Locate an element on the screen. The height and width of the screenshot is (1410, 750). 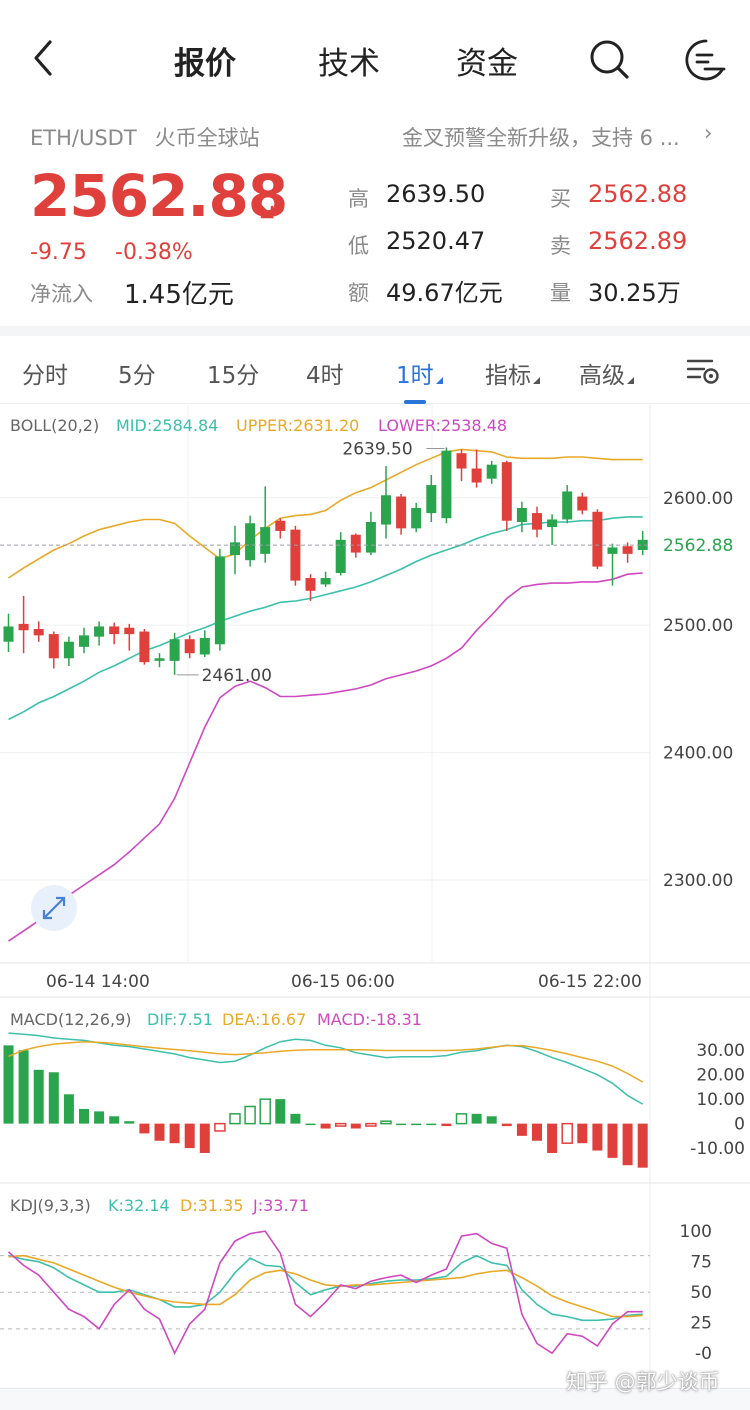
tab-1h-label: 1时 is located at coordinates (415, 376).